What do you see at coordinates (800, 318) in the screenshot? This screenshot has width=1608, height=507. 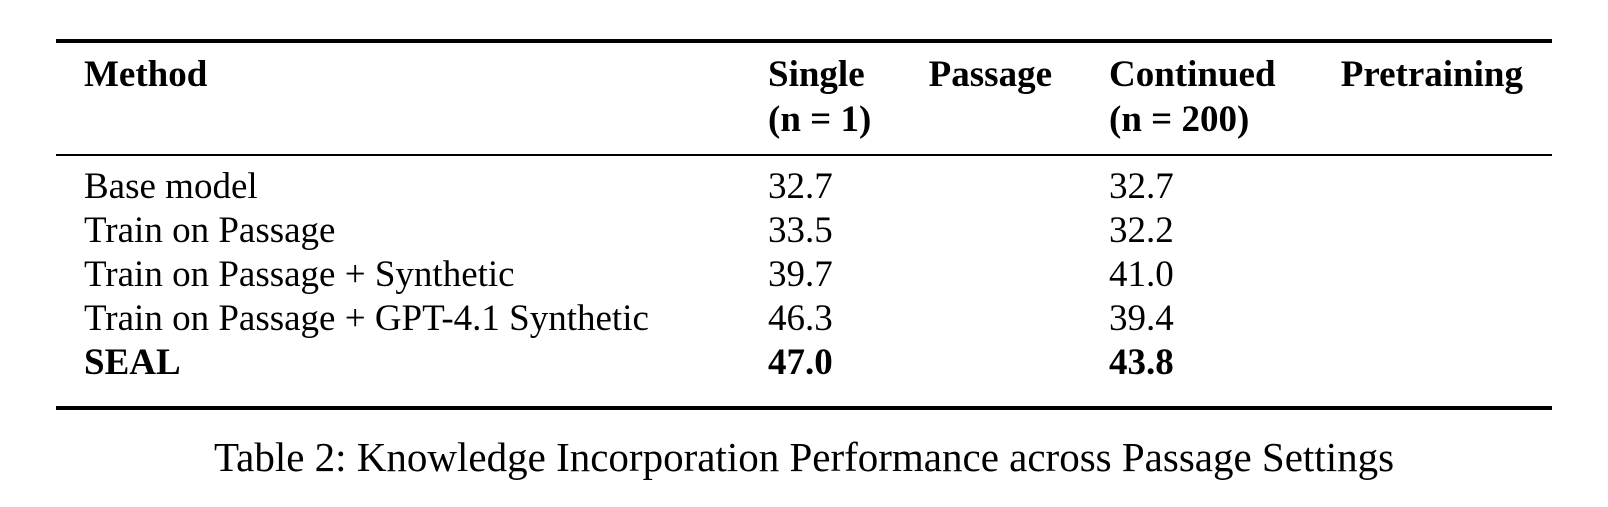 I see `row-single-value: 46.3` at bounding box center [800, 318].